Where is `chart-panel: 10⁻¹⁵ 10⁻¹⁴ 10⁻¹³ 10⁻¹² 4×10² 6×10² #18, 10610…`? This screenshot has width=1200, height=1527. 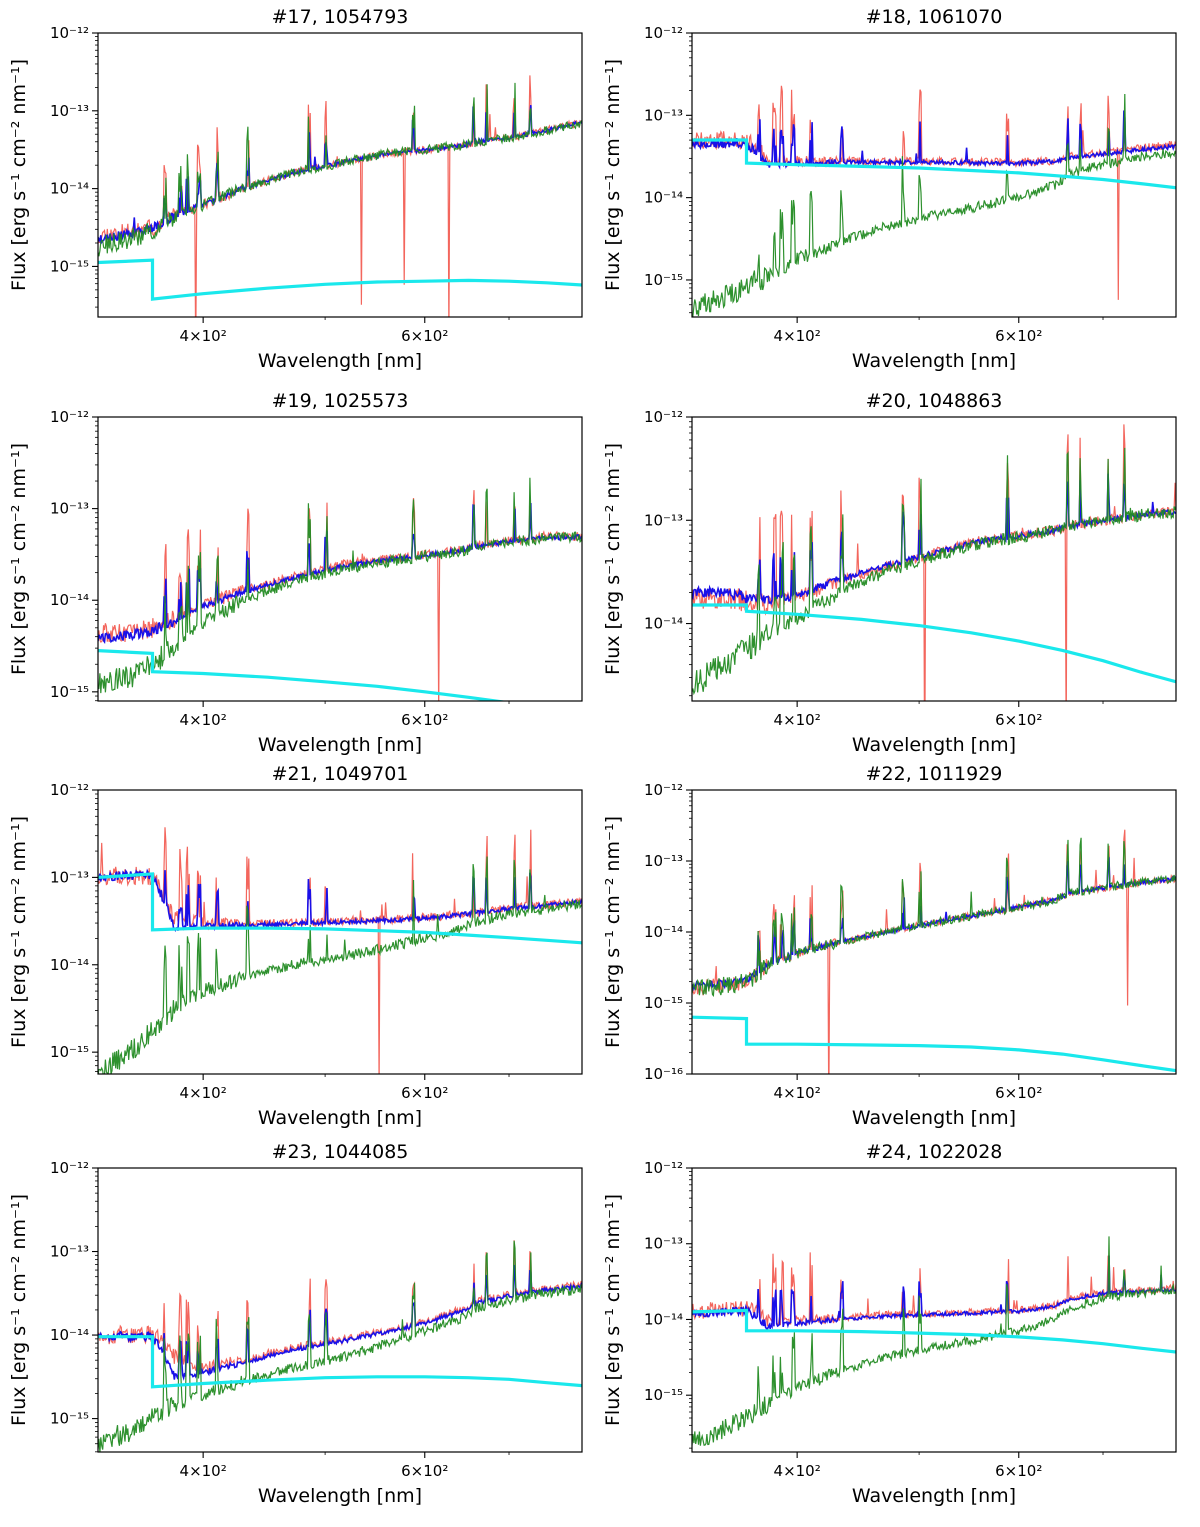
chart-panel: 10⁻¹⁵ 10⁻¹⁴ 10⁻¹³ 10⁻¹² 4×10² 6×10² #18, 10610… is located at coordinates (889, 189).